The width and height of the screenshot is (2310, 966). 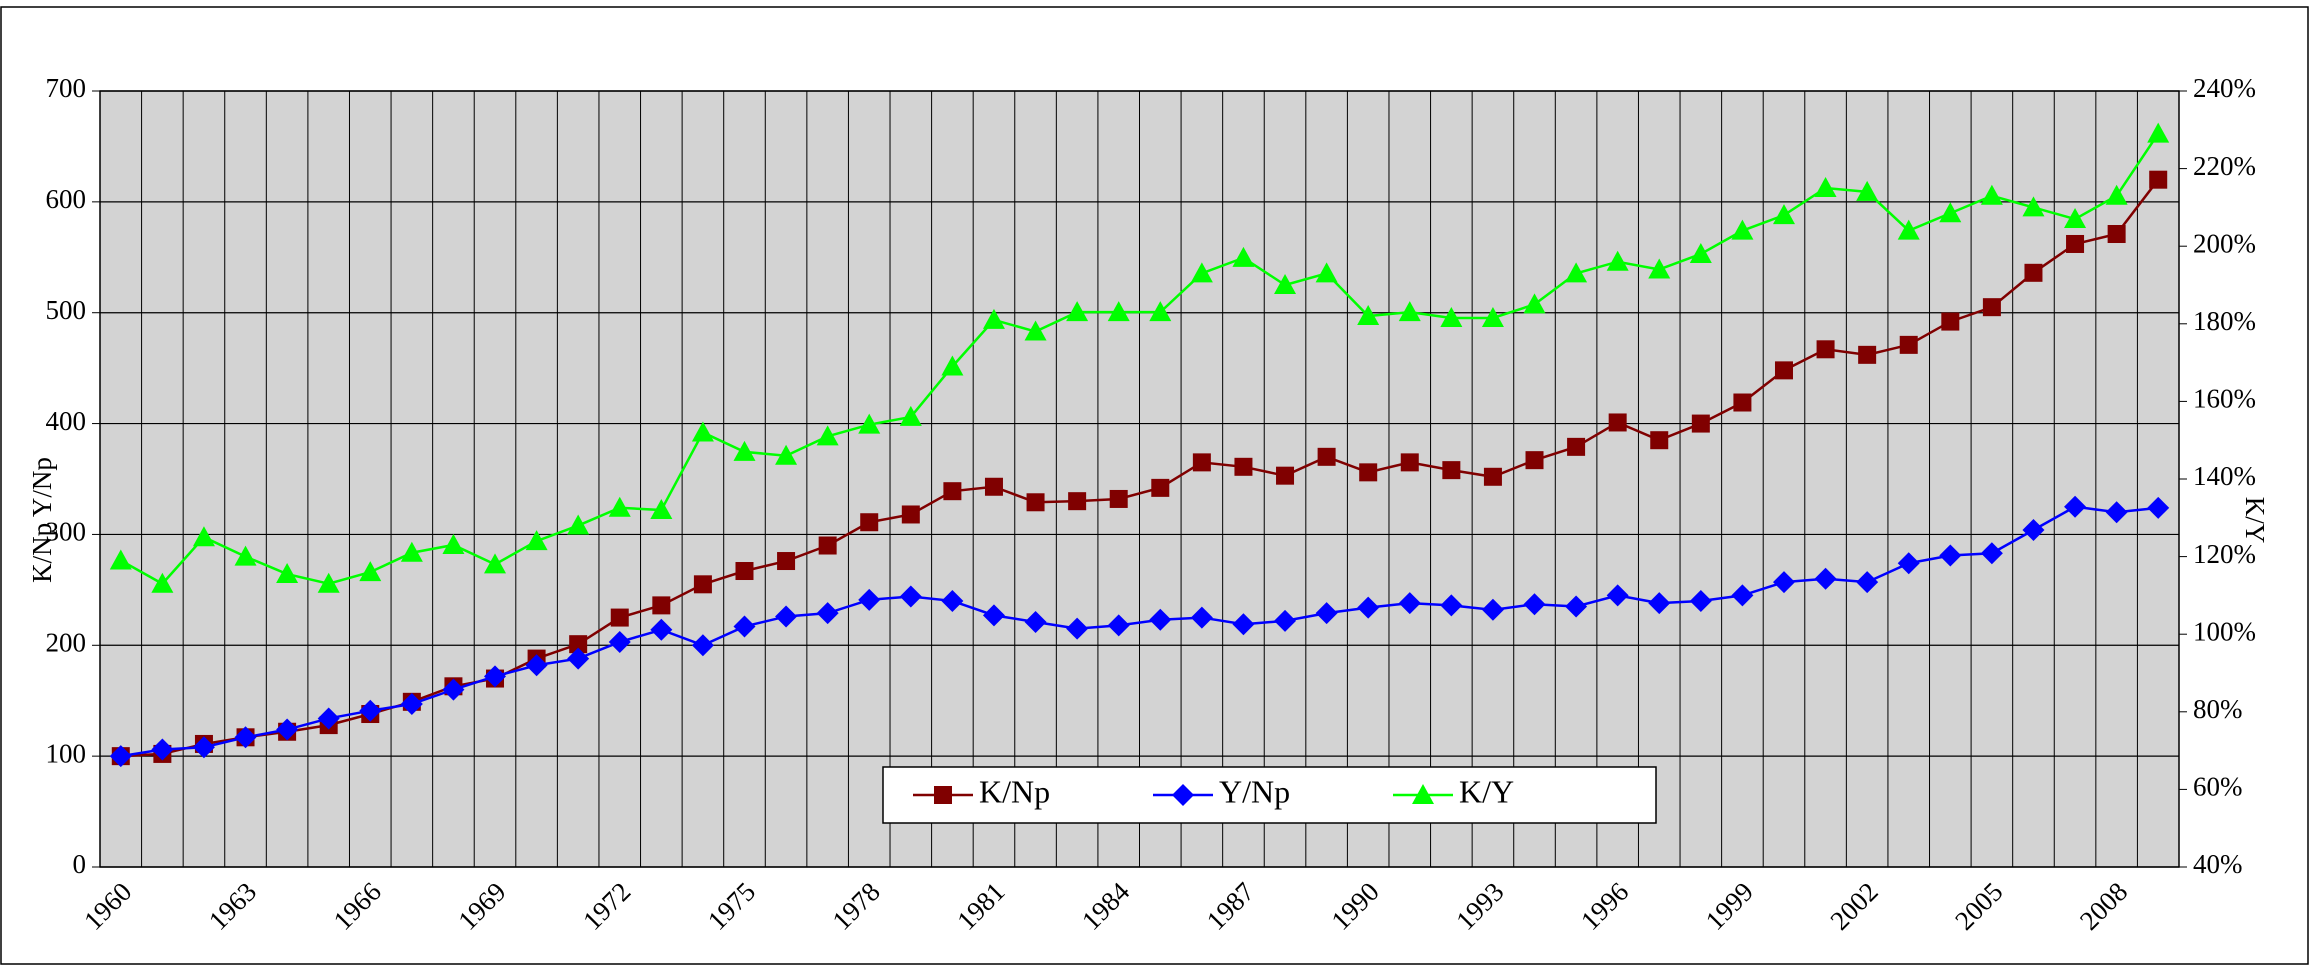 I want to click on y-tick-label: 400, so click(x=66, y=421).